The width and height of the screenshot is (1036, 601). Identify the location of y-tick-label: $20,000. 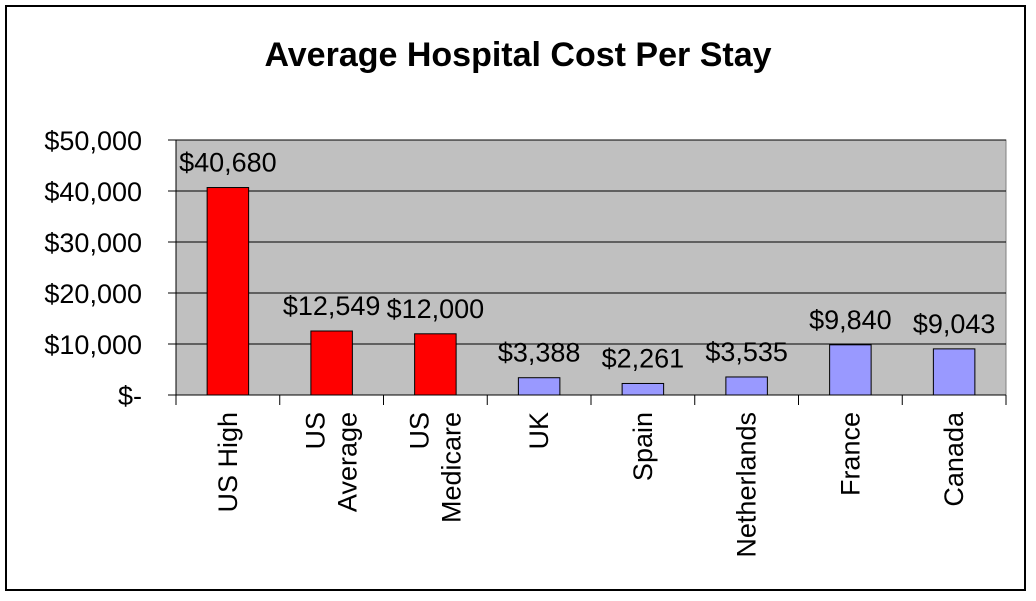
(93, 294).